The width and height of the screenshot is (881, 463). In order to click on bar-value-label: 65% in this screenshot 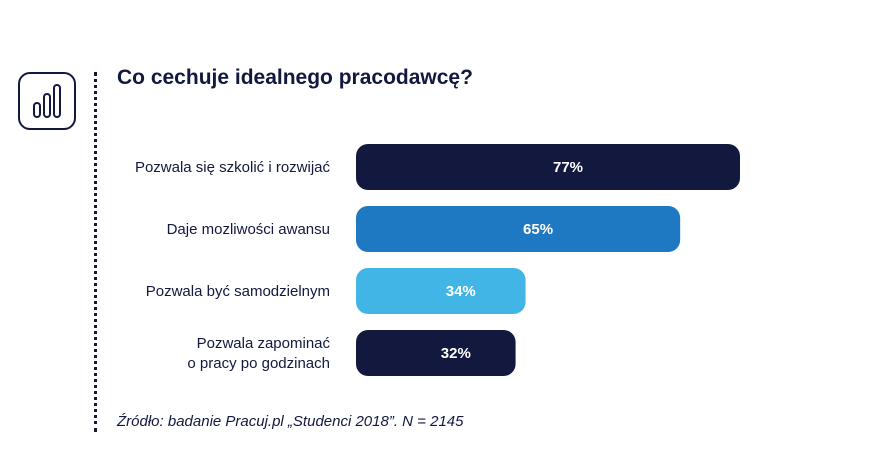, I will do `click(538, 229)`.